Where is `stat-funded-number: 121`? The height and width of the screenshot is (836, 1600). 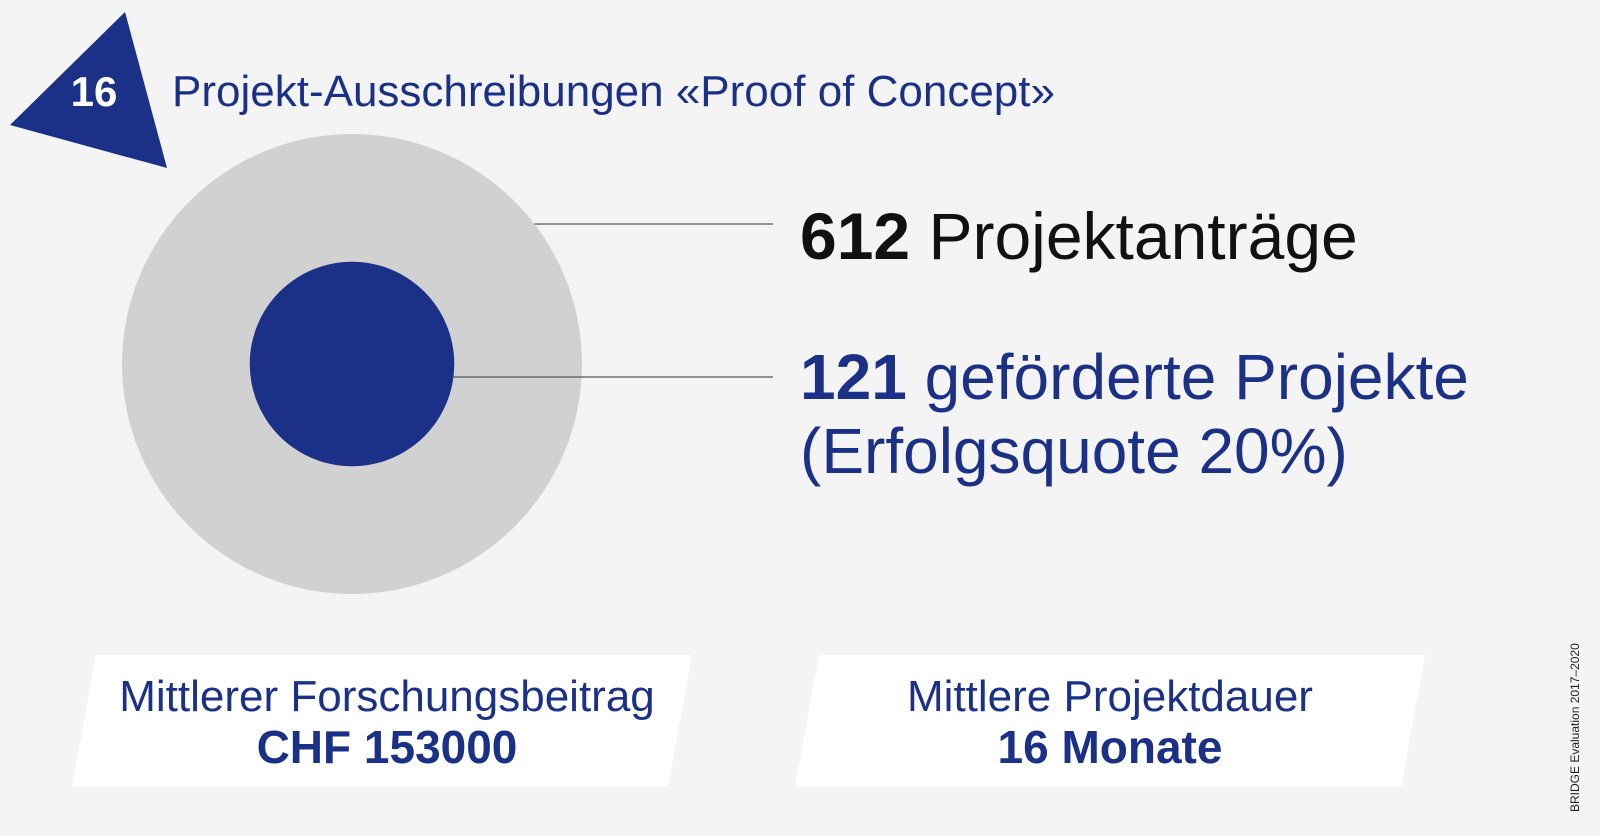 stat-funded-number: 121 is located at coordinates (853, 377).